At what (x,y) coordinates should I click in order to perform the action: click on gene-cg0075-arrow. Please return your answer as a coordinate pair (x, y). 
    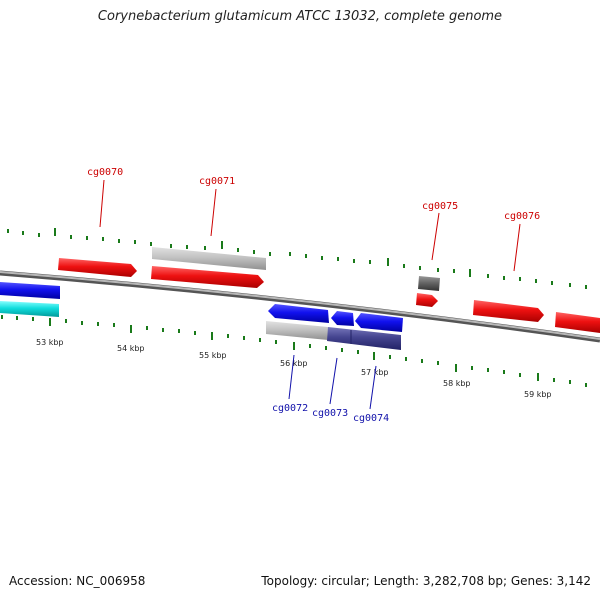
    Looking at the image, I should click on (427, 300).